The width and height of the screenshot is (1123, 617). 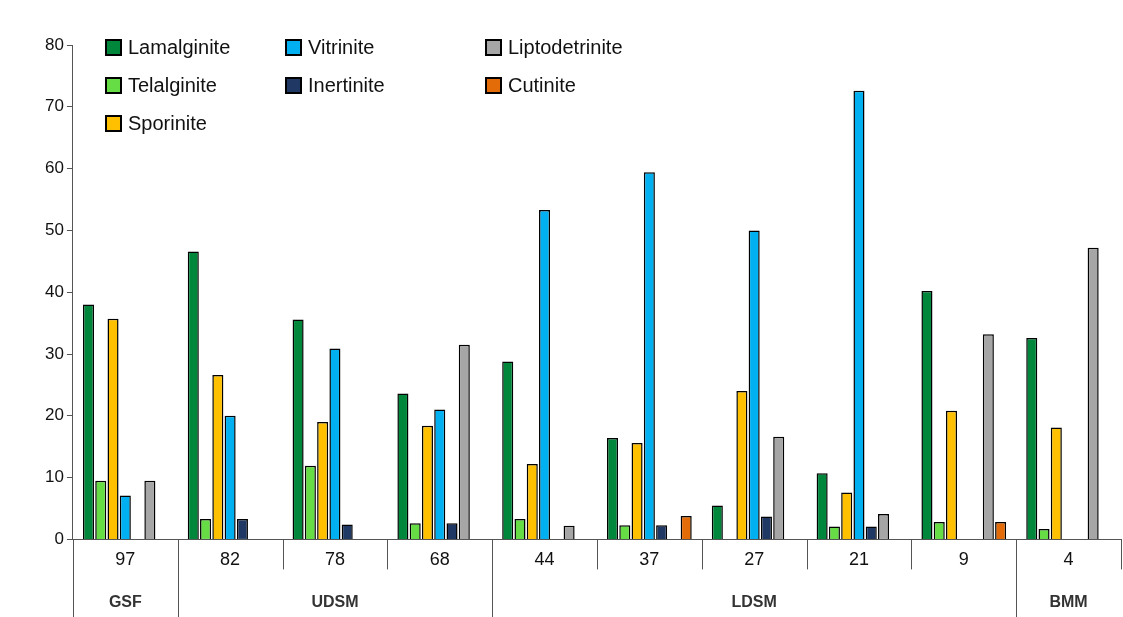 What do you see at coordinates (544, 559) in the screenshot?
I see `x-tick-label: 44` at bounding box center [544, 559].